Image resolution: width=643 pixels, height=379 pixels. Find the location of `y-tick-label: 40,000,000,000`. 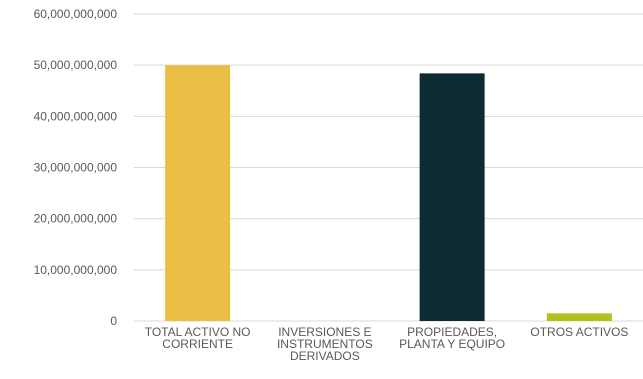

y-tick-label: 40,000,000,000 is located at coordinates (76, 116).